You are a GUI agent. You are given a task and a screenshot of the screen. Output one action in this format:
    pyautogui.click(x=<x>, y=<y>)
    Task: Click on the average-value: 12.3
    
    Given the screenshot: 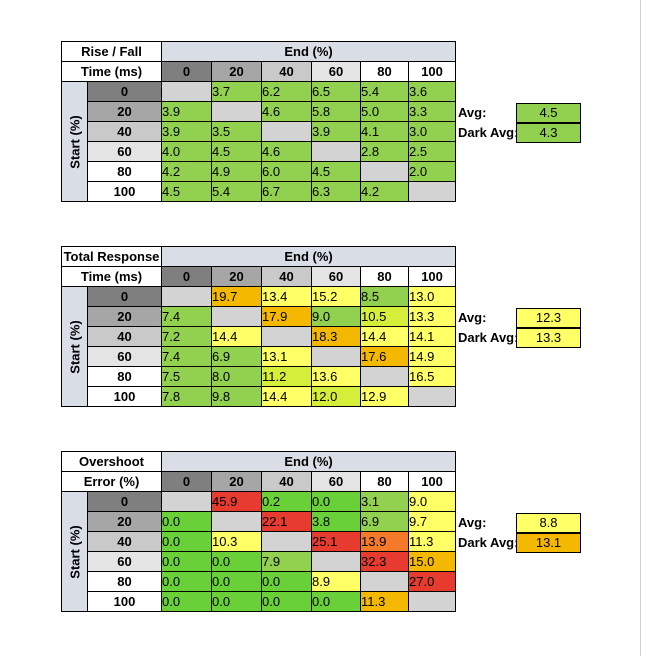 What is the action you would take?
    pyautogui.click(x=548, y=318)
    